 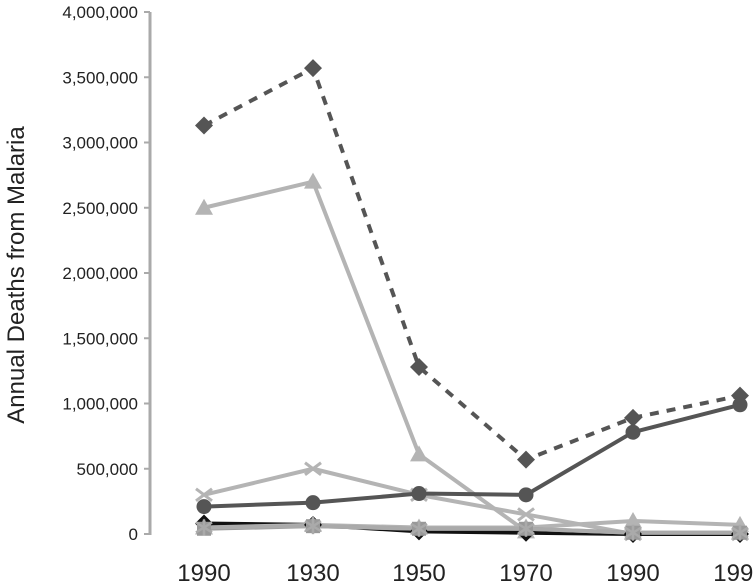 I want to click on series-6-point, so click(x=633, y=519).